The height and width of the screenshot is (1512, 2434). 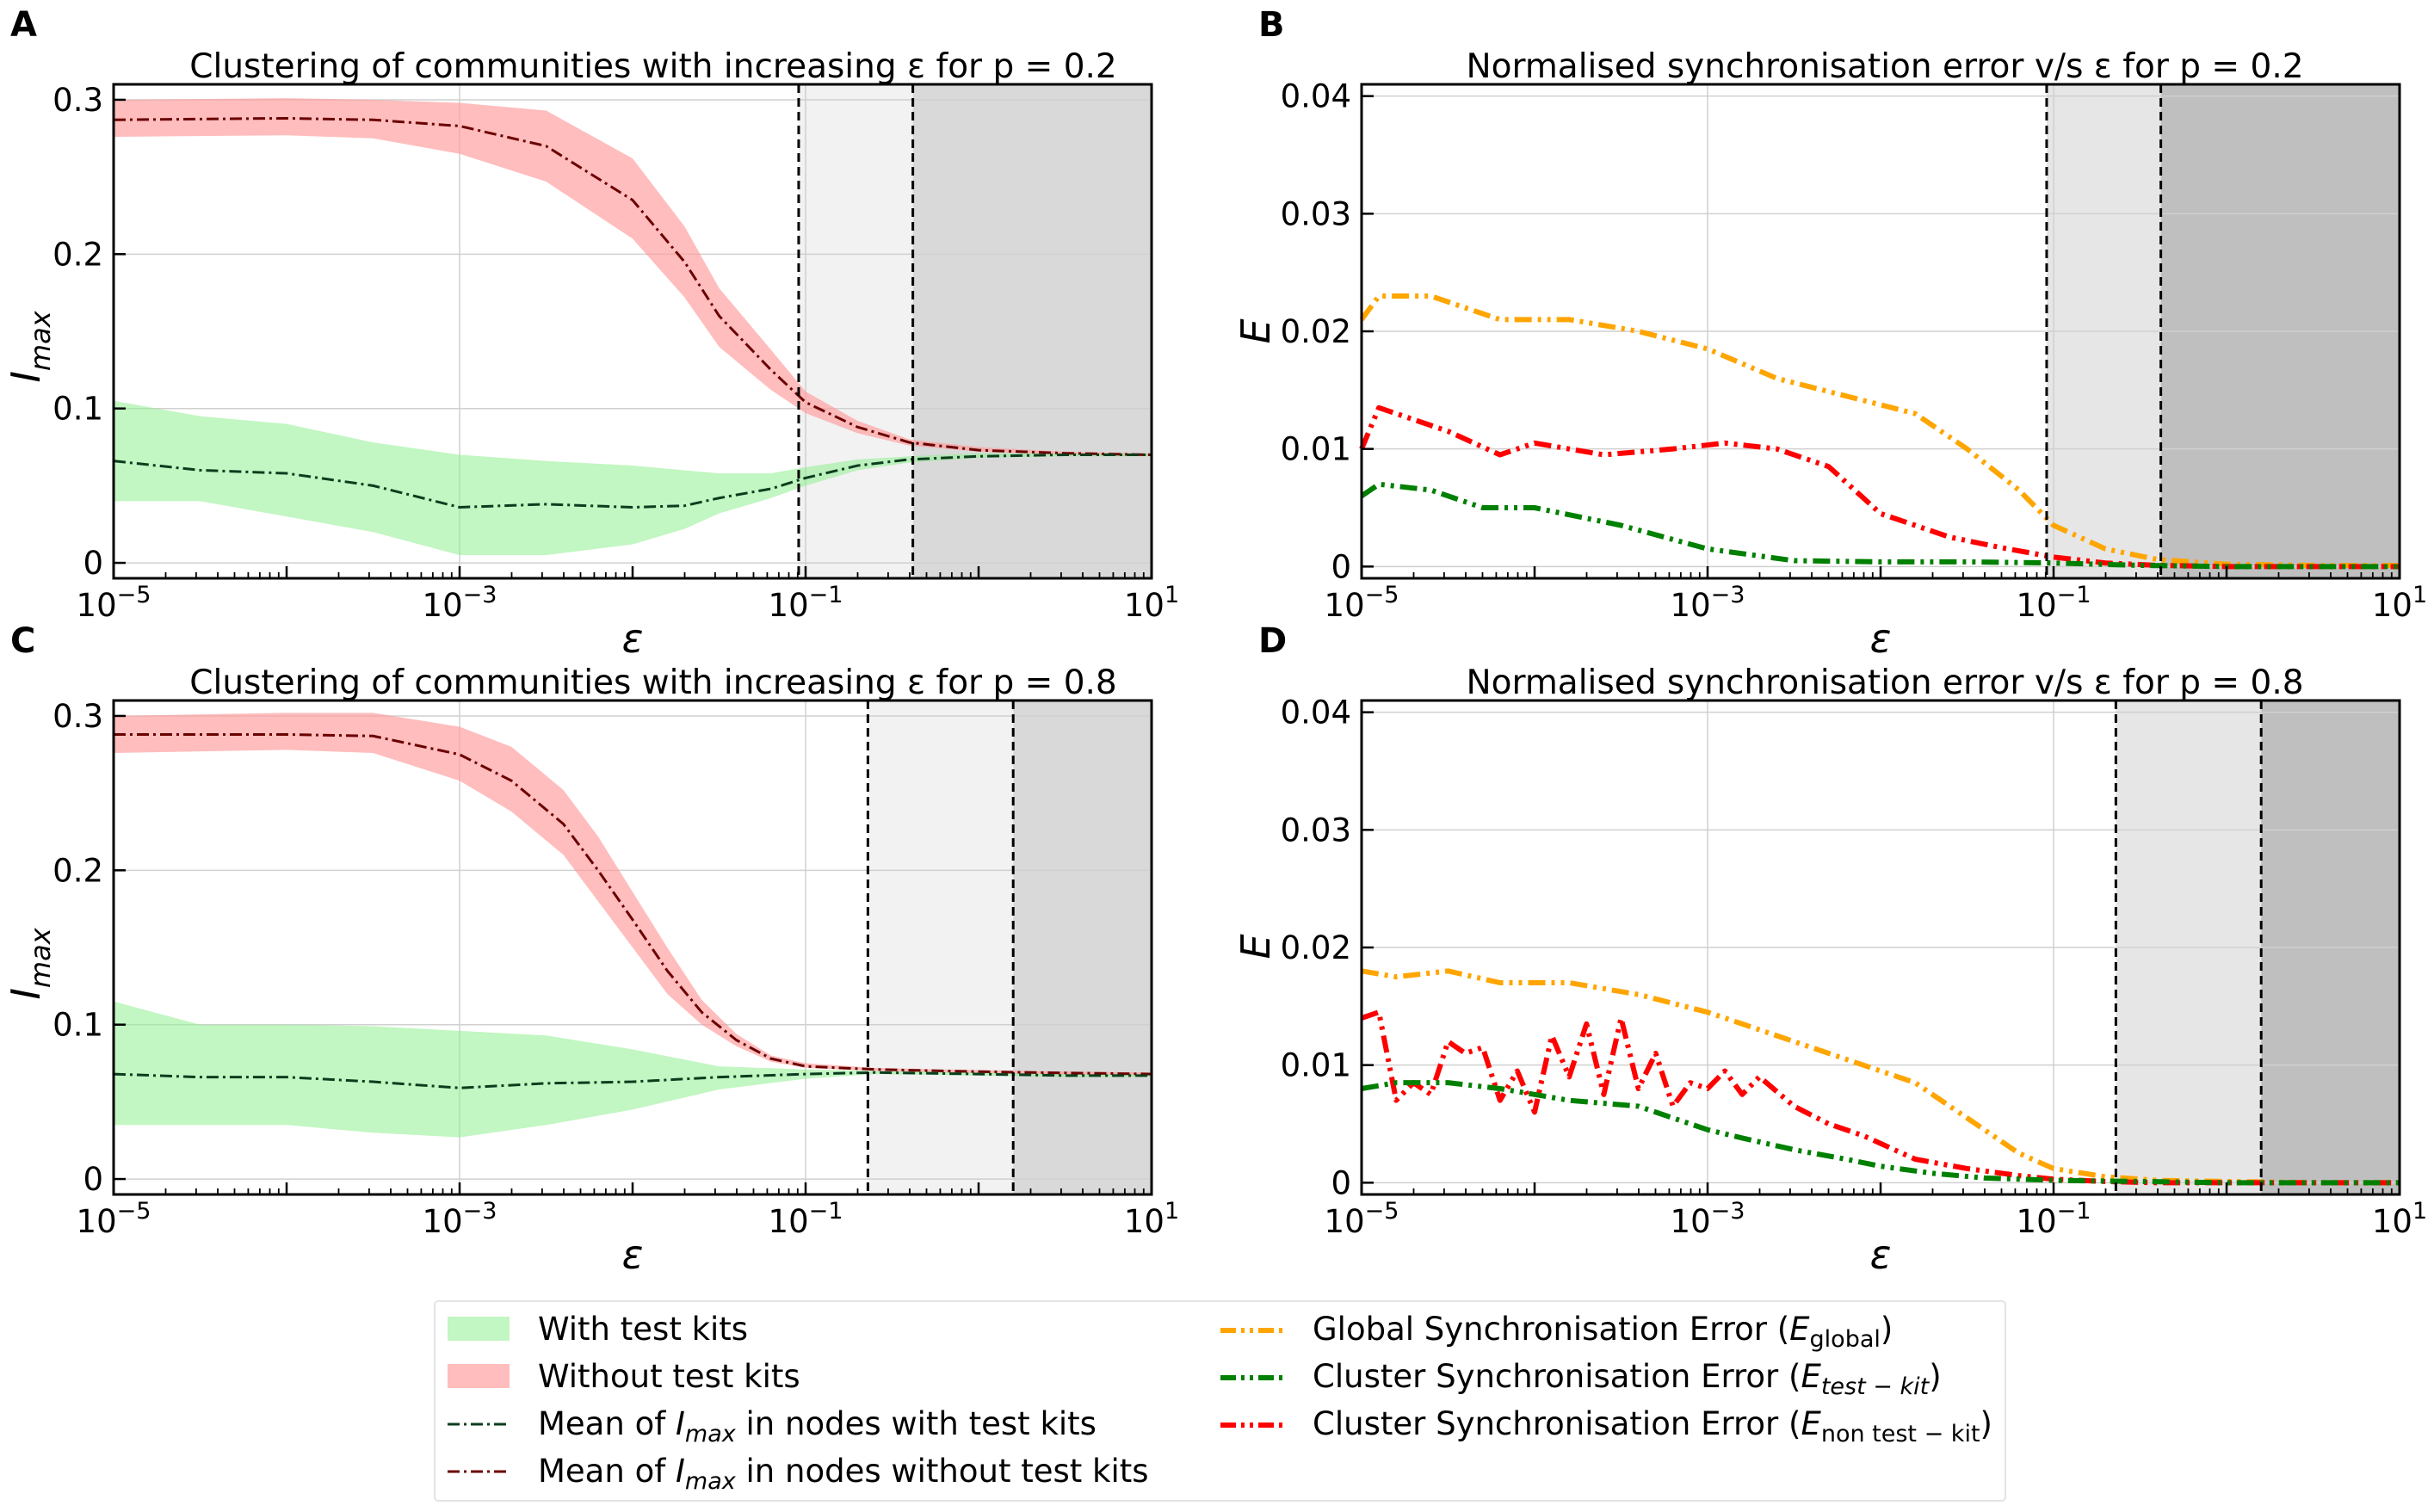 I want to click on panel-a-letter: A, so click(x=23, y=25).